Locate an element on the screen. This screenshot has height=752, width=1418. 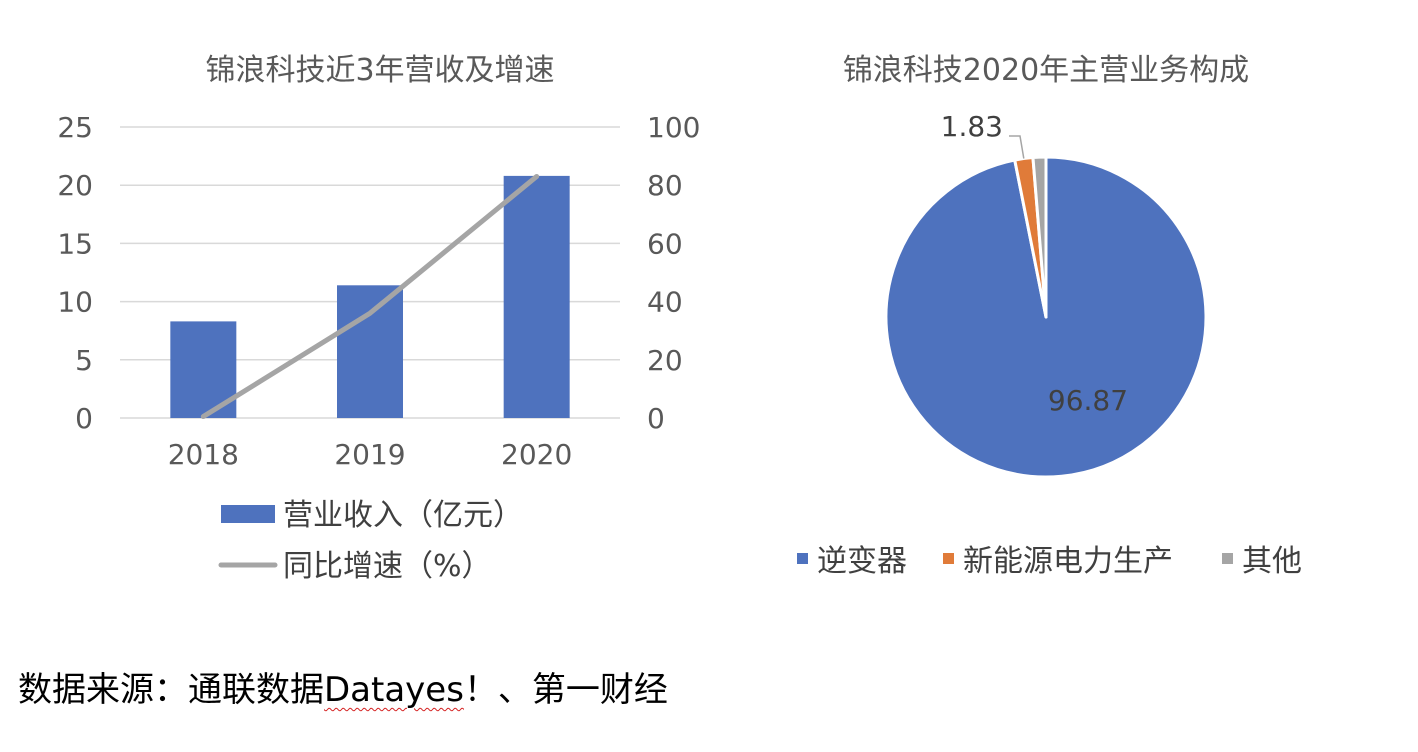
y-tick-label: 10 is located at coordinates (75, 302).